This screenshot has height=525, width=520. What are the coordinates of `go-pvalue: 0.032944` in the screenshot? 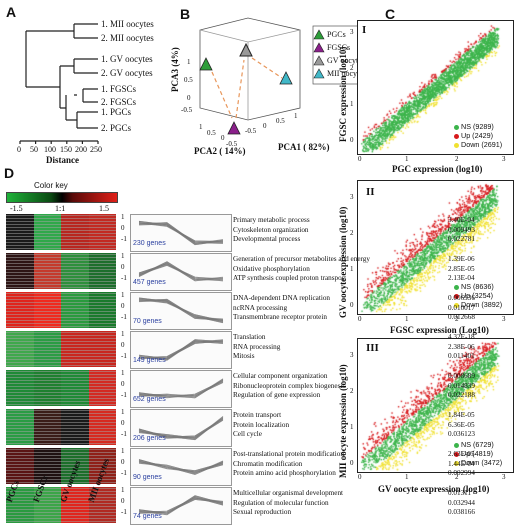 It's located at (461, 502).